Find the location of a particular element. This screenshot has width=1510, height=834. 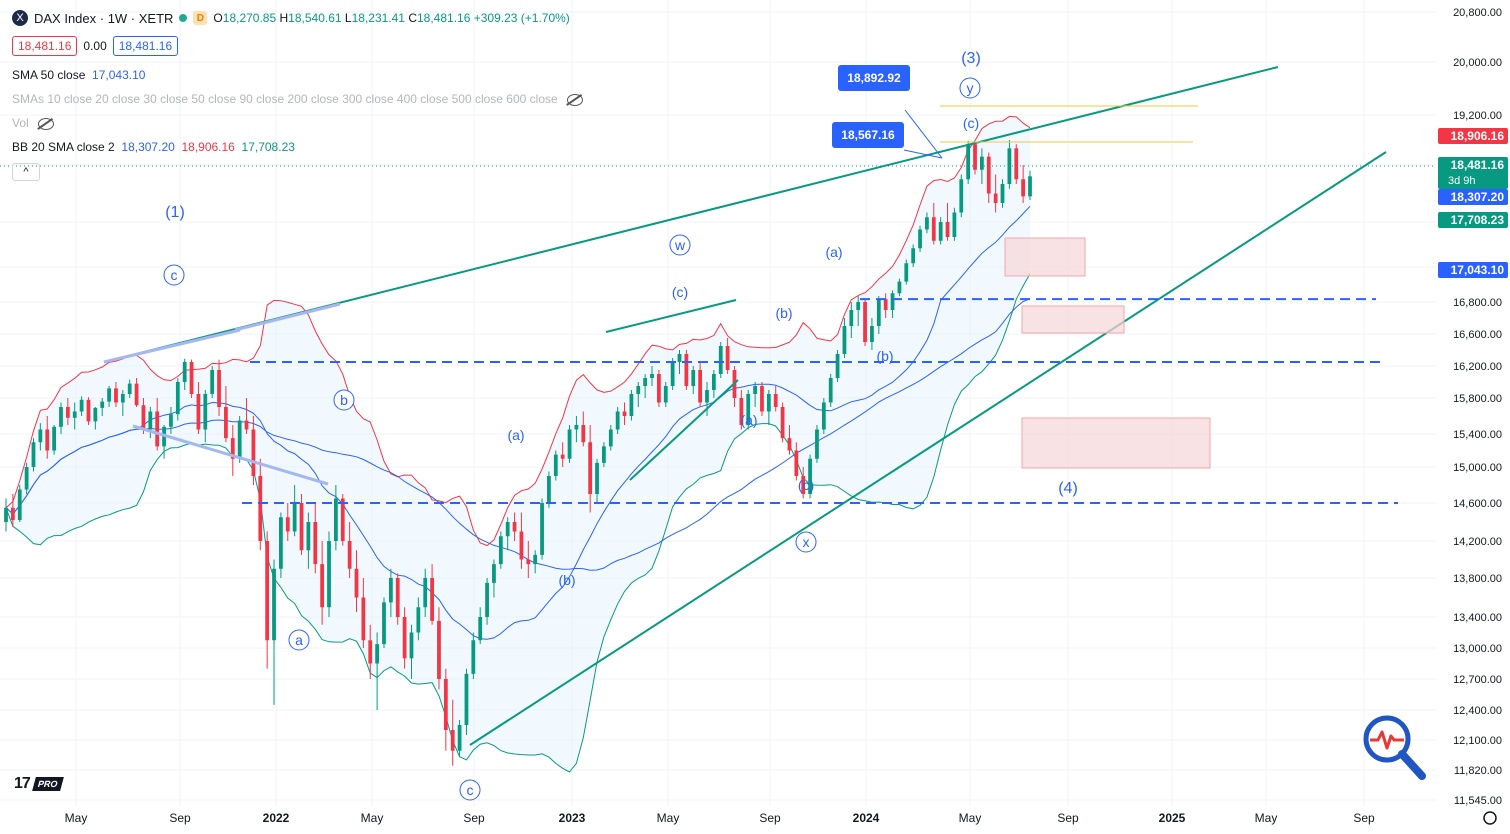

price-tick: 11,820.00 is located at coordinates (1478, 771).